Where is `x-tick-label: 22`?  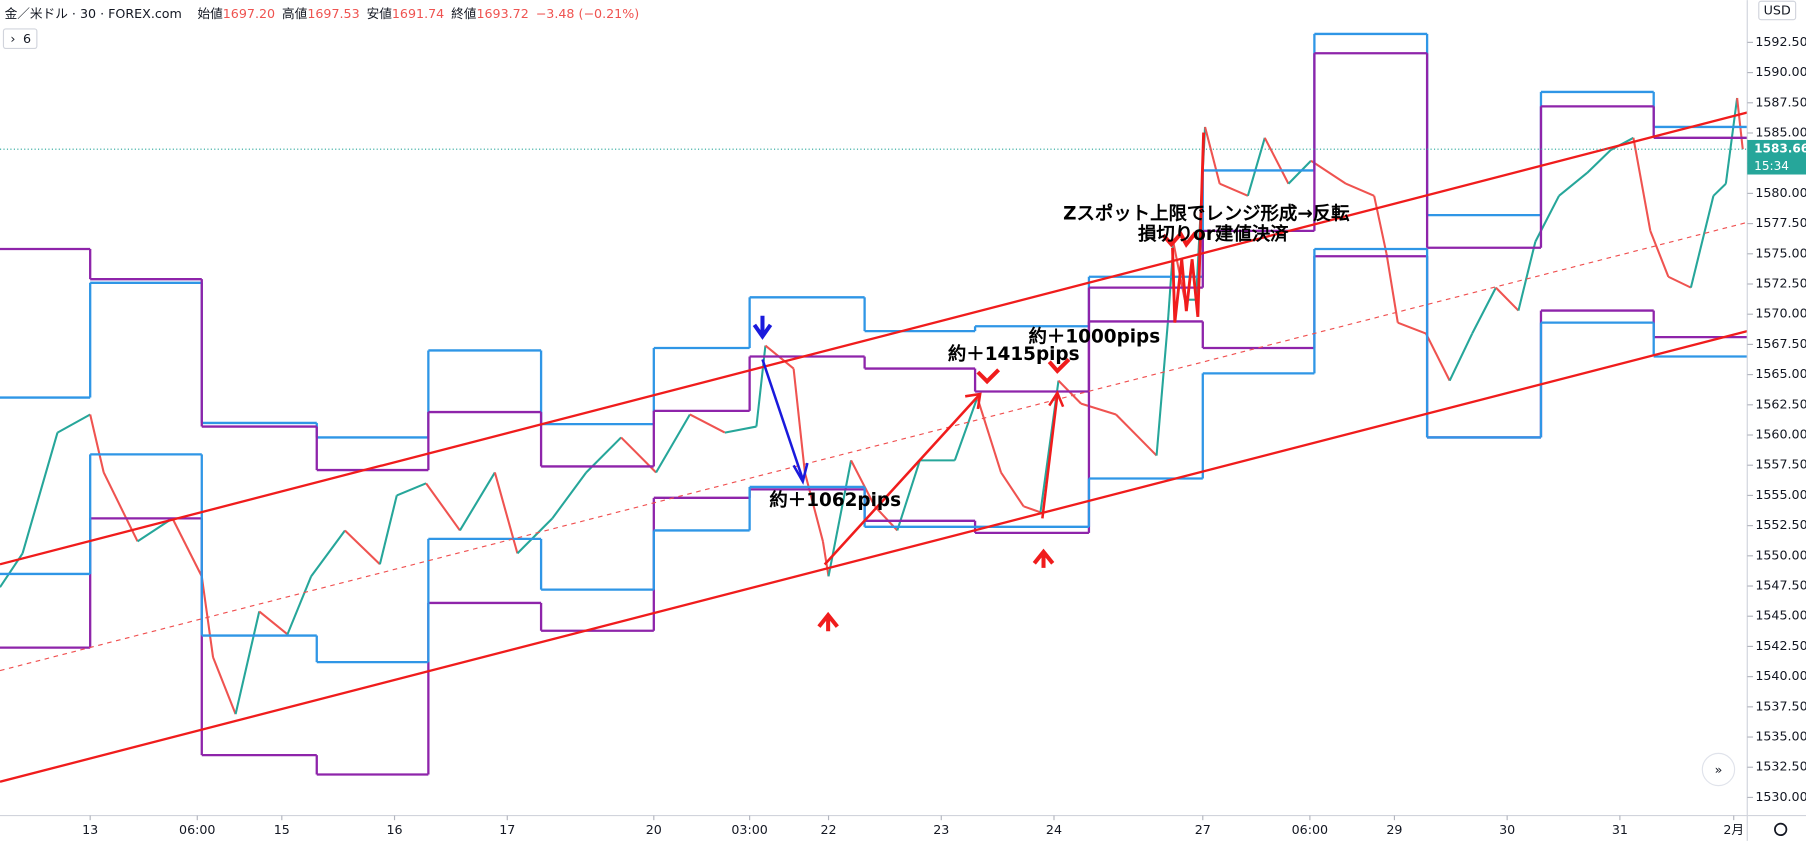 x-tick-label: 22 is located at coordinates (828, 829).